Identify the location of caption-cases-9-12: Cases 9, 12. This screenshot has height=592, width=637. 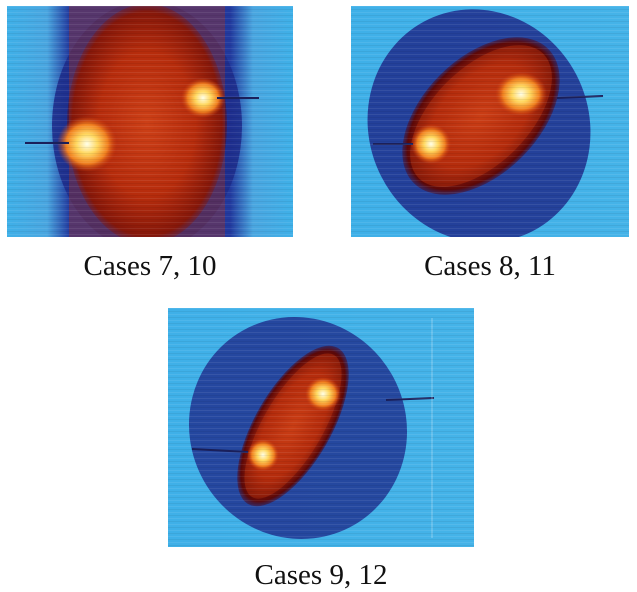
(321, 575).